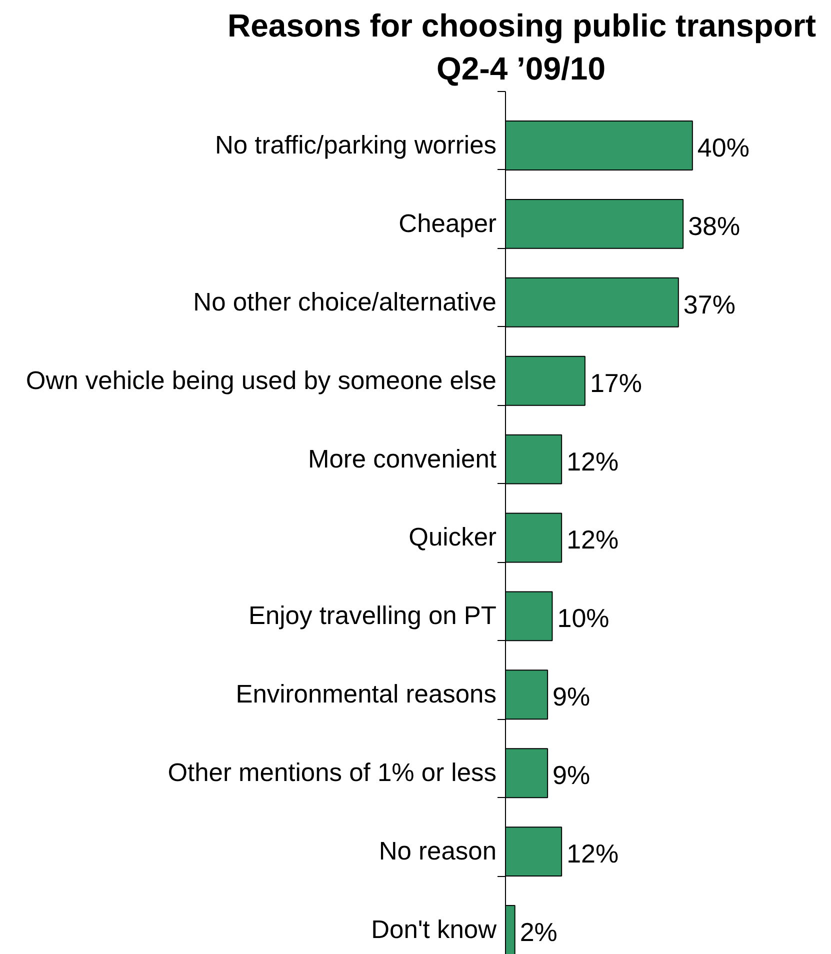 The height and width of the screenshot is (954, 831). I want to click on data-label: 37%, so click(709, 304).